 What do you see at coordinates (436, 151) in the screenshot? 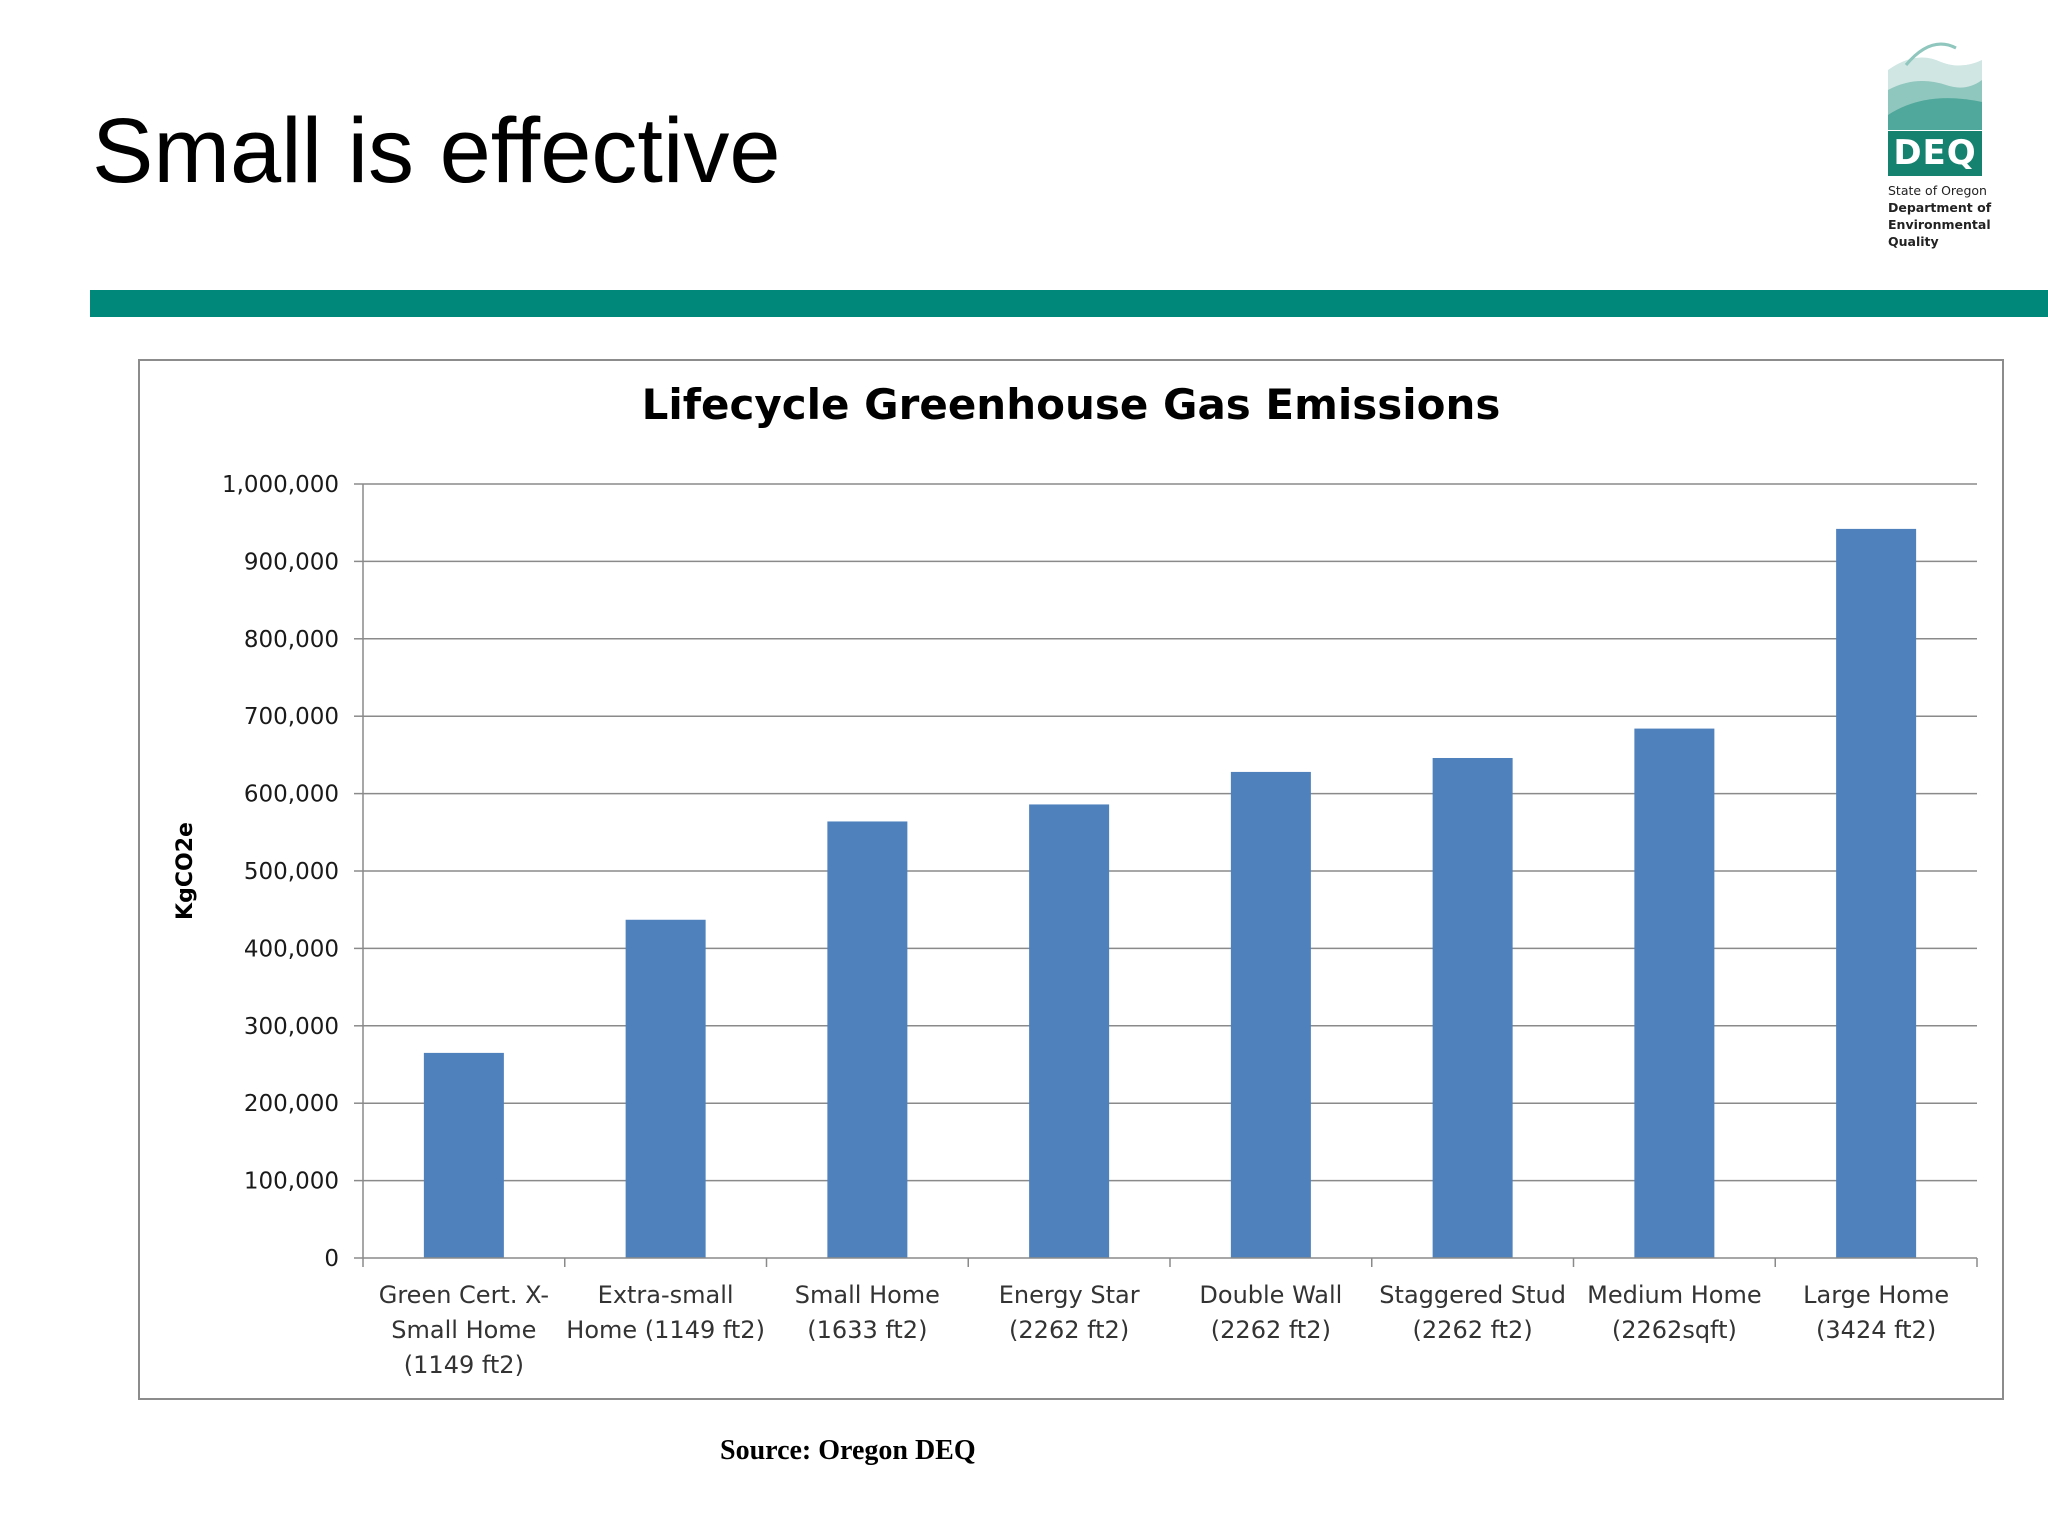
I see `slide-title: Small is effective` at bounding box center [436, 151].